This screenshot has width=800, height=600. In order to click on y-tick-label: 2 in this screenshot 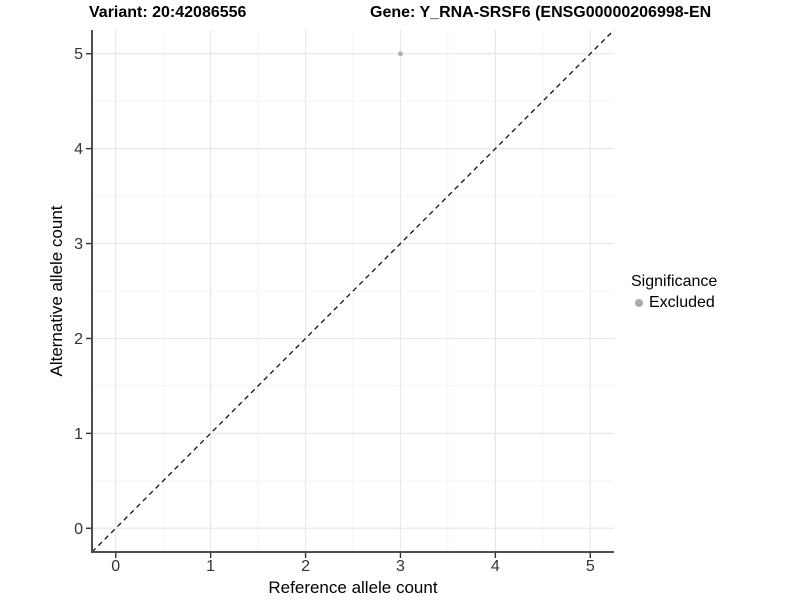, I will do `click(78, 339)`.